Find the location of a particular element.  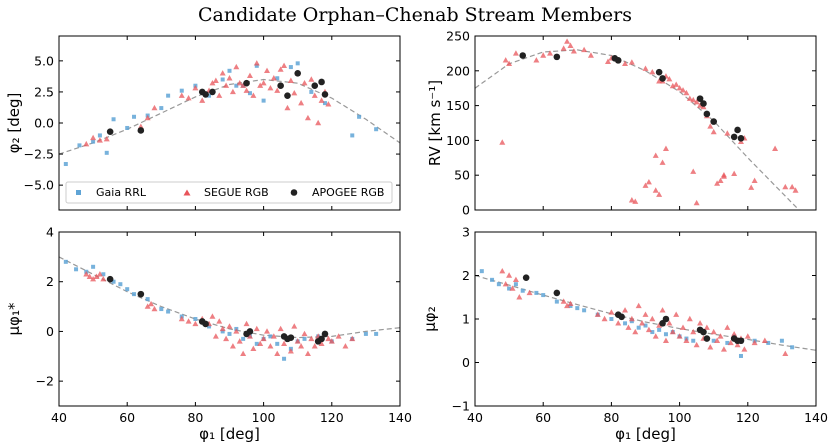

x-tick-label: 140 is located at coordinates (816, 417).